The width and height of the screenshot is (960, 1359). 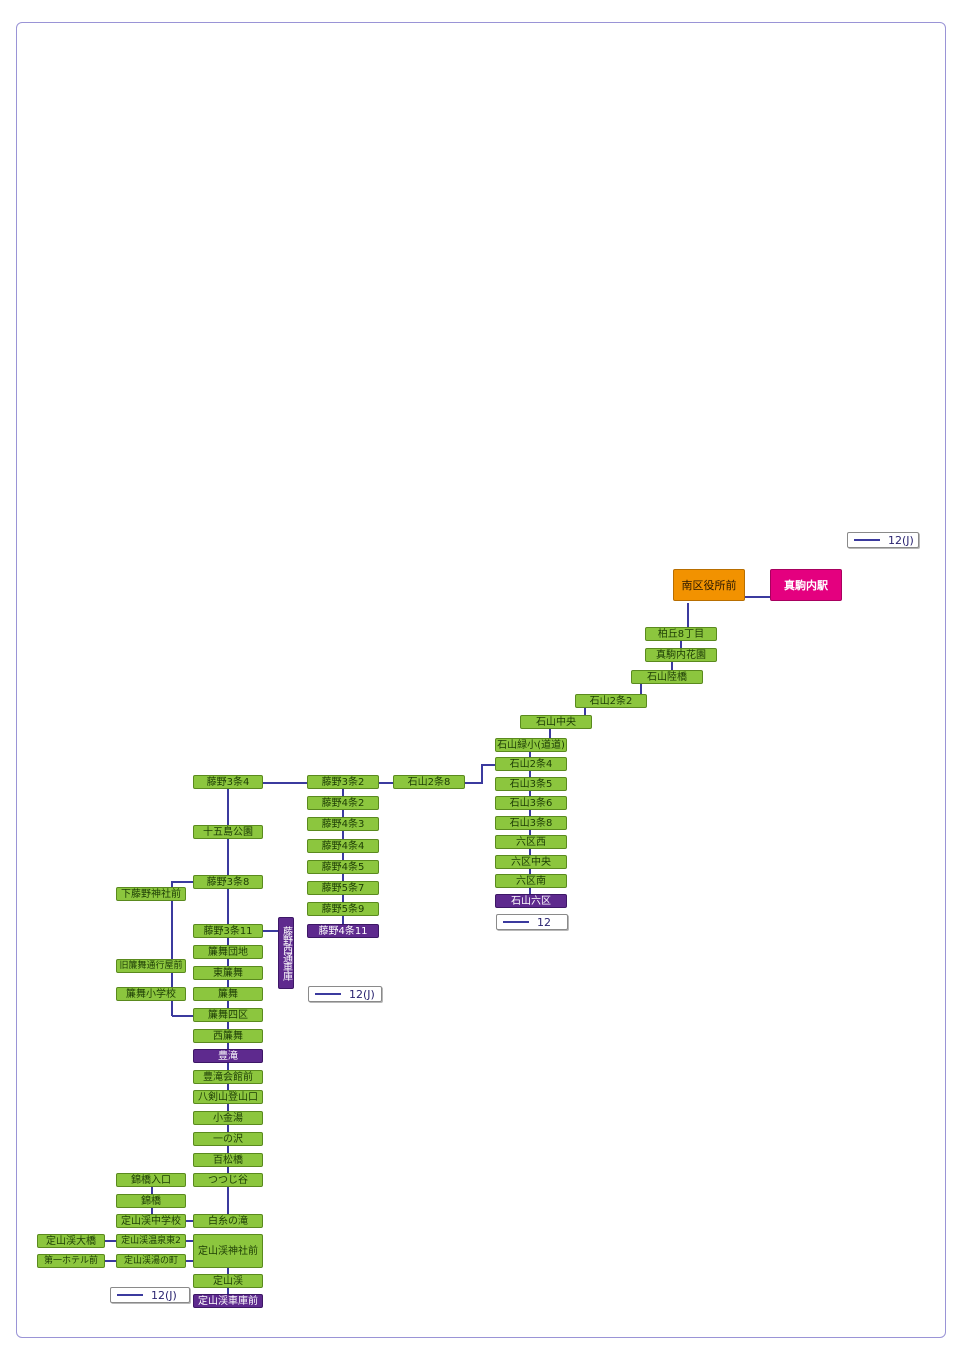 What do you see at coordinates (228, 1056) in the screenshot?
I see `stop-hotaki: 豊滝` at bounding box center [228, 1056].